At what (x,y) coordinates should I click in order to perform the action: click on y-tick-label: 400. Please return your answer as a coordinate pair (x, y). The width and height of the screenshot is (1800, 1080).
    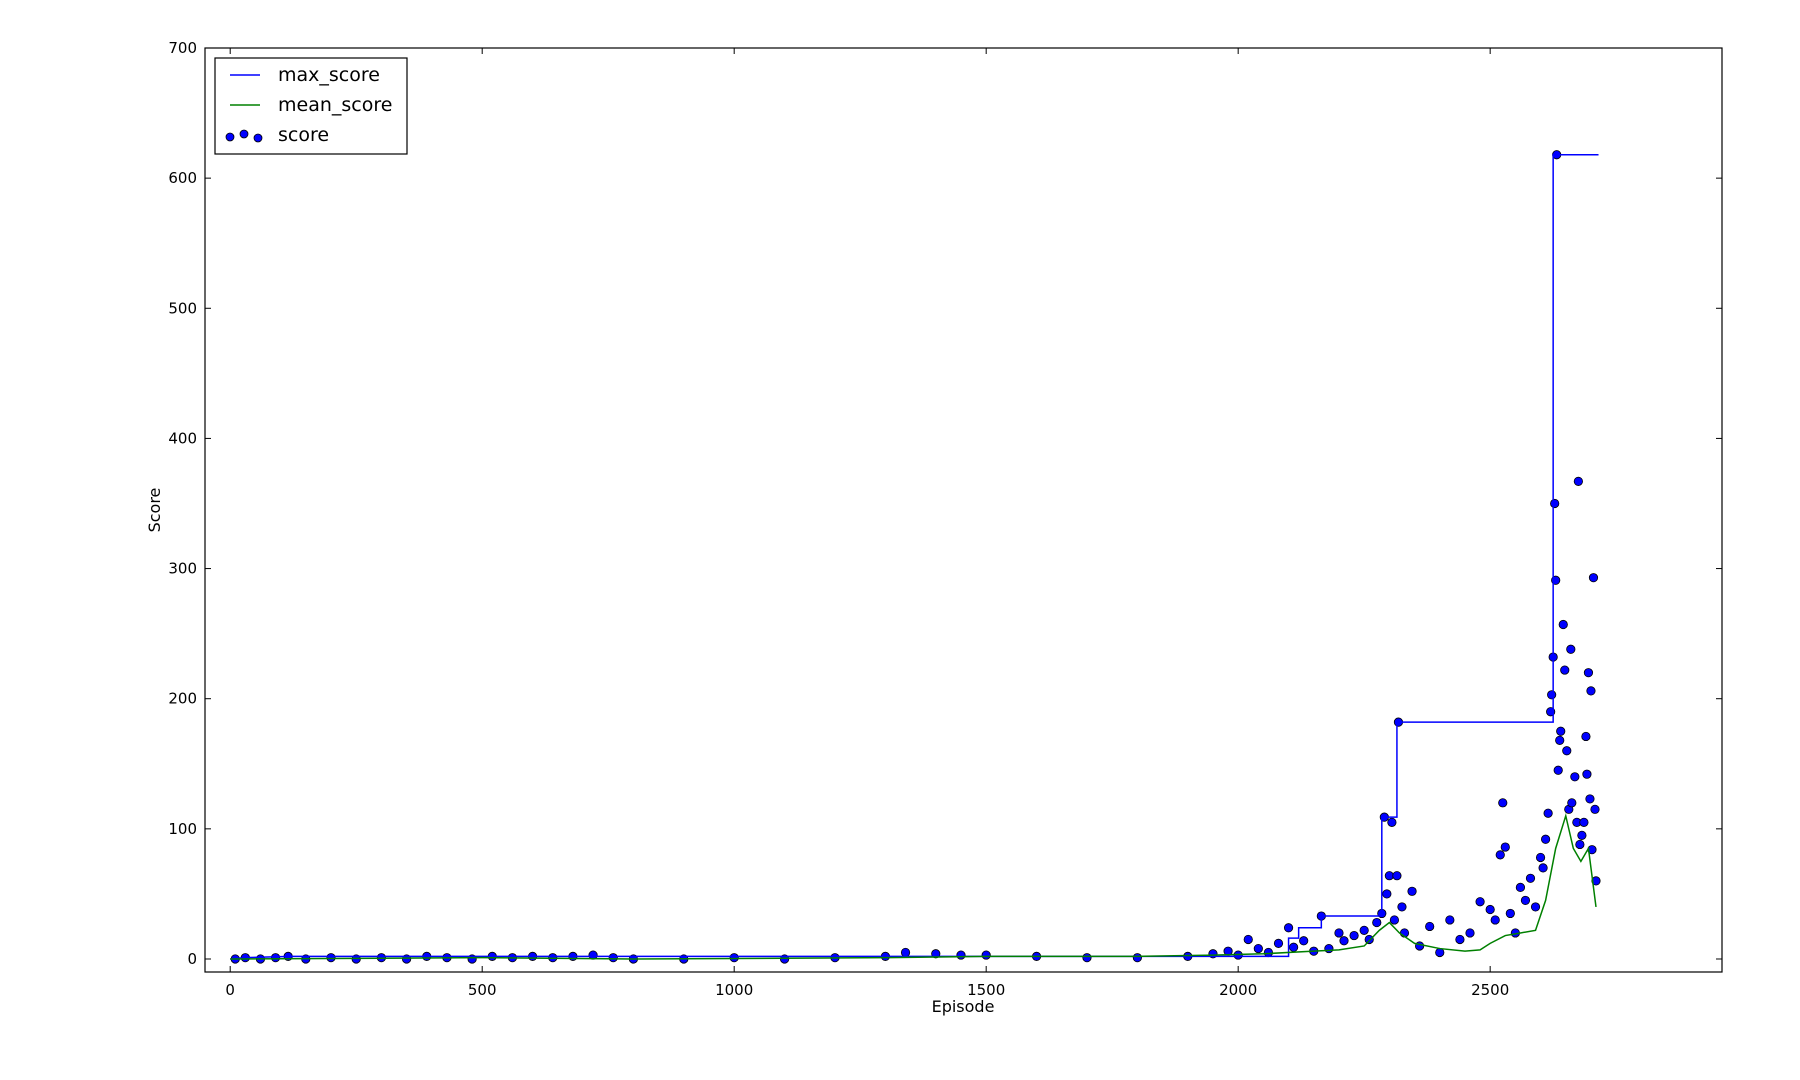
    Looking at the image, I should click on (182, 438).